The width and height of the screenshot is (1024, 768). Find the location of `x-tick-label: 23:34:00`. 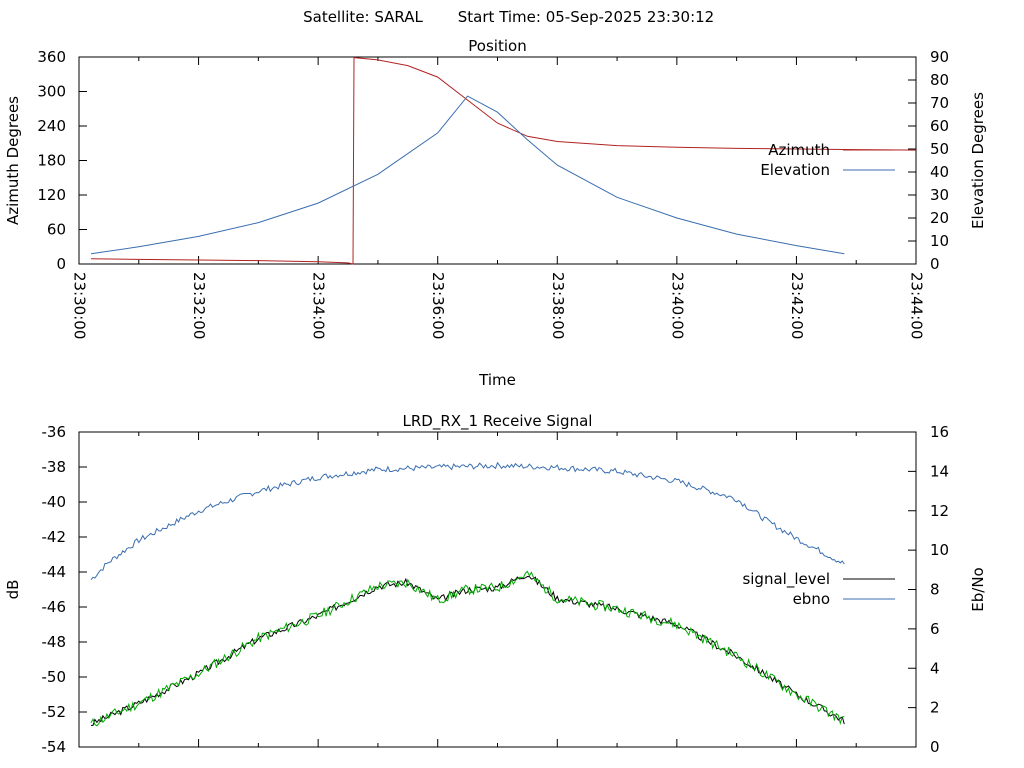

x-tick-label: 23:34:00 is located at coordinates (319, 305).